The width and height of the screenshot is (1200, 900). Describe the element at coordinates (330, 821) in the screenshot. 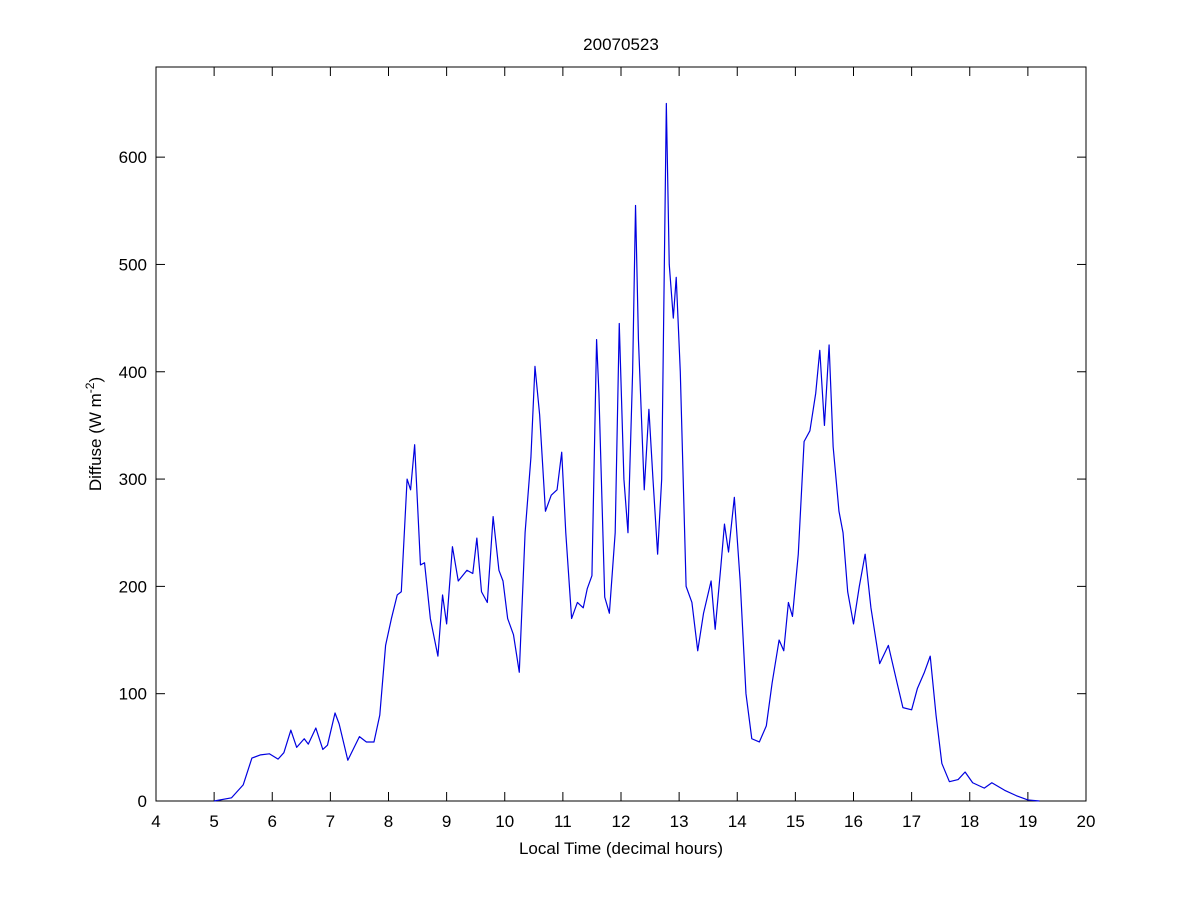

I see `x-tick-label: 7` at that location.